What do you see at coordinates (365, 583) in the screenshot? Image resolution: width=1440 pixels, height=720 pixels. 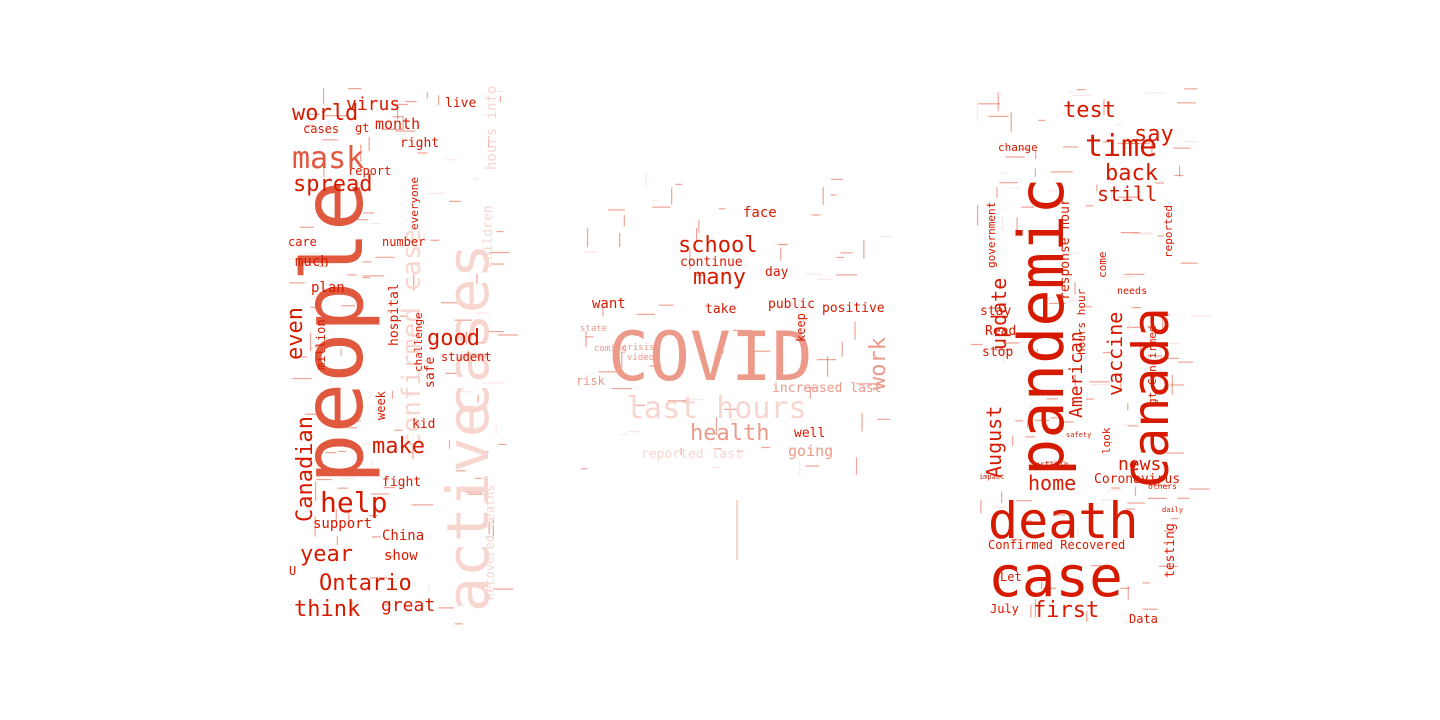 I see `word-ontario: Ontario` at bounding box center [365, 583].